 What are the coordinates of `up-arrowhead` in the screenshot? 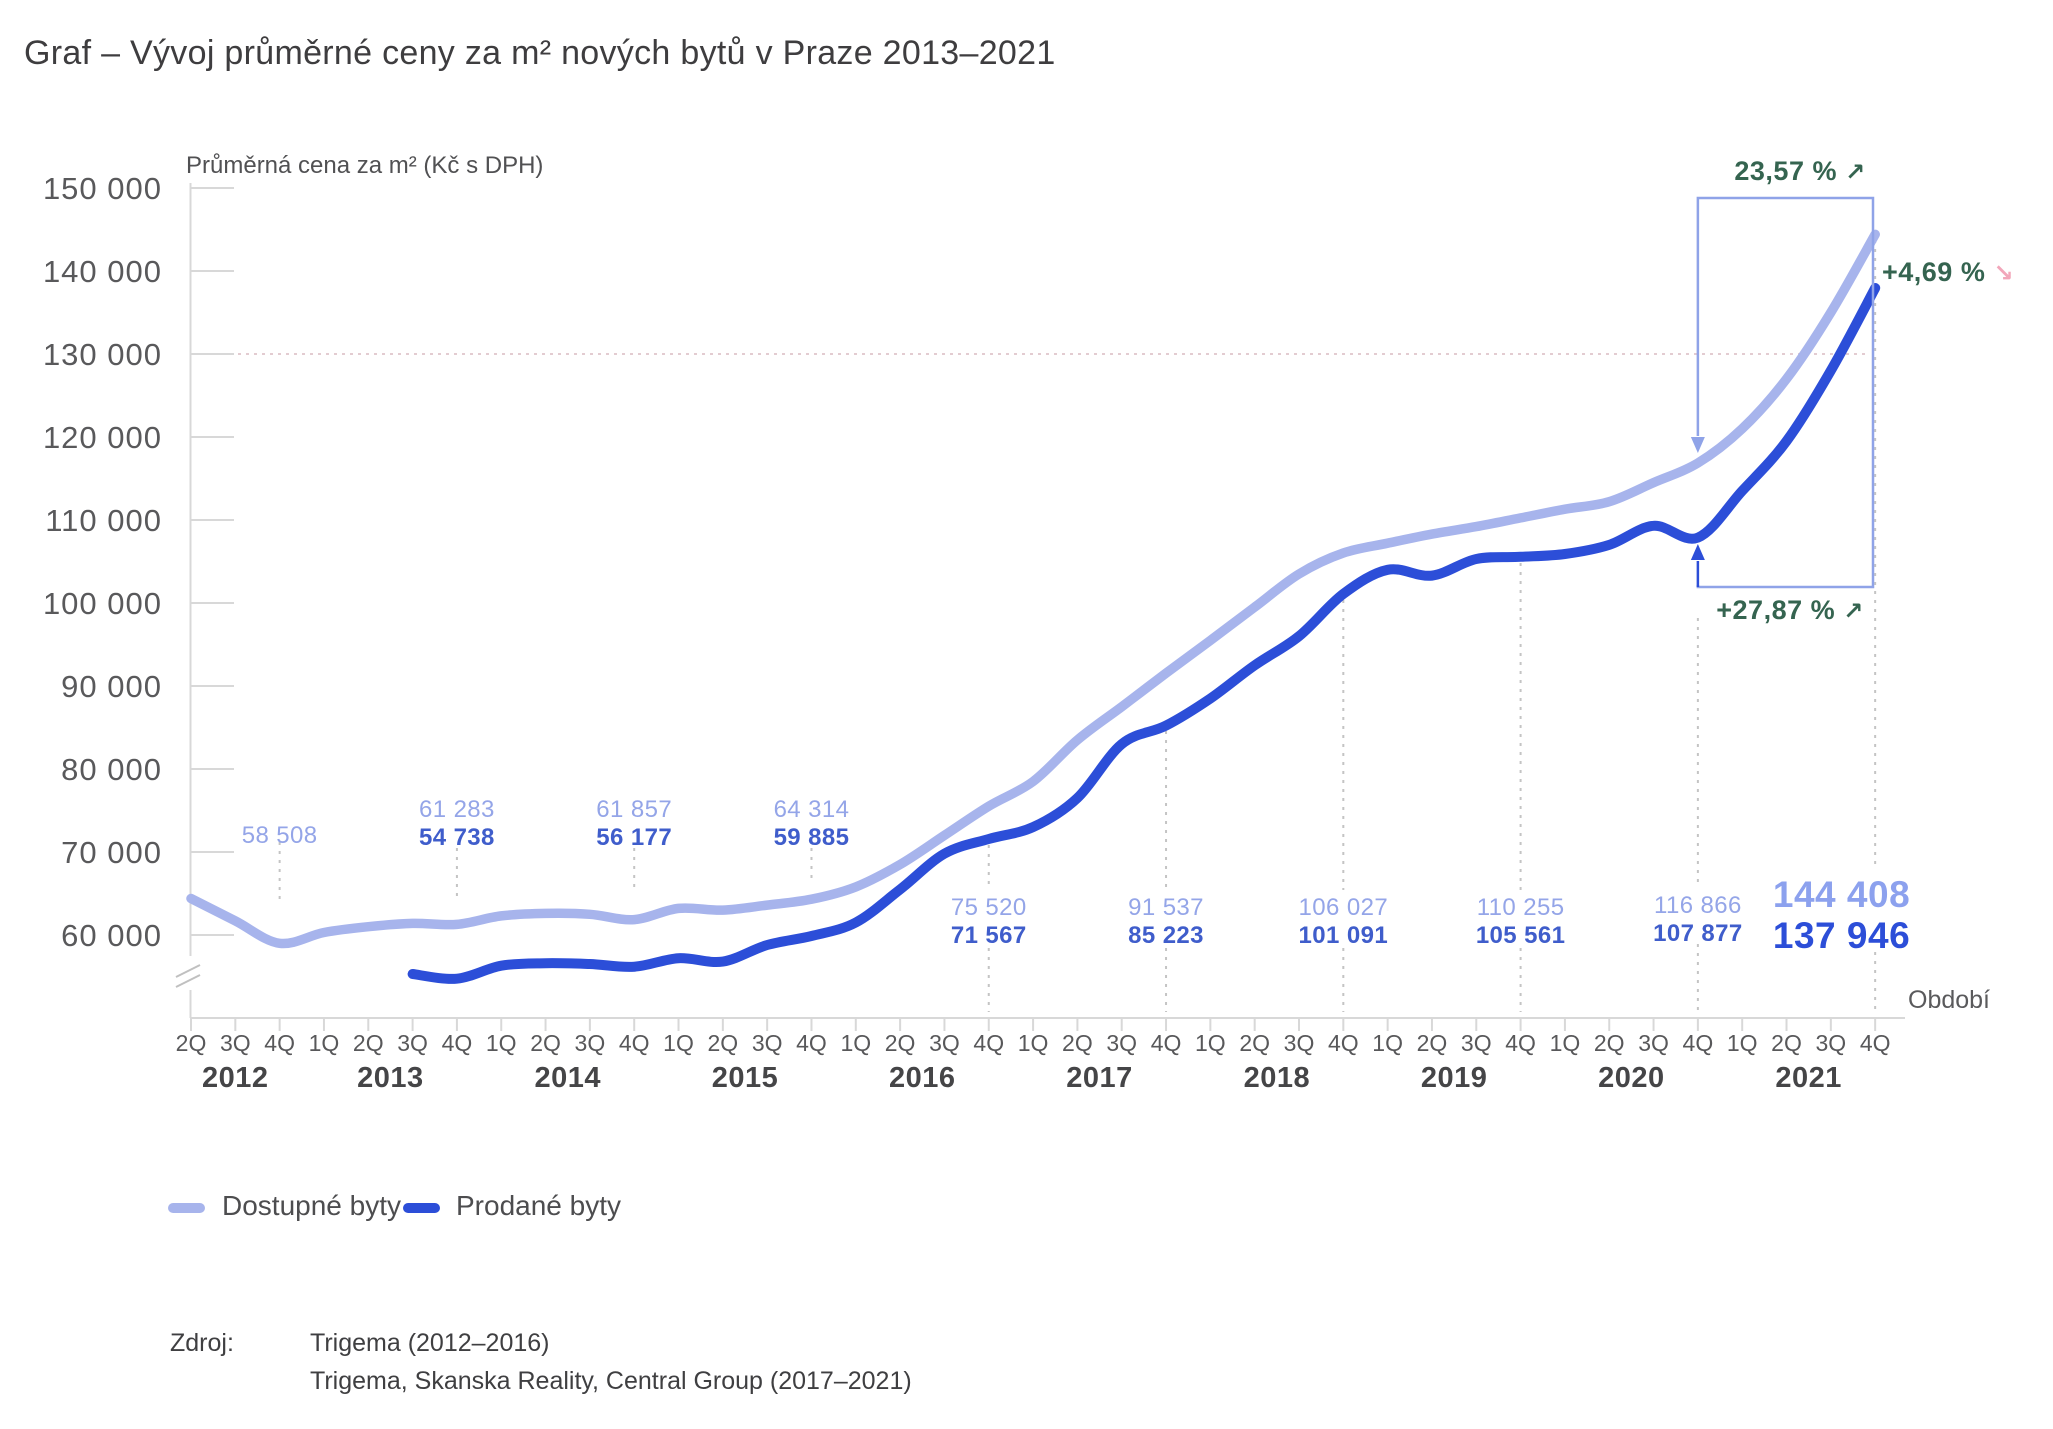 It's located at (1697, 552).